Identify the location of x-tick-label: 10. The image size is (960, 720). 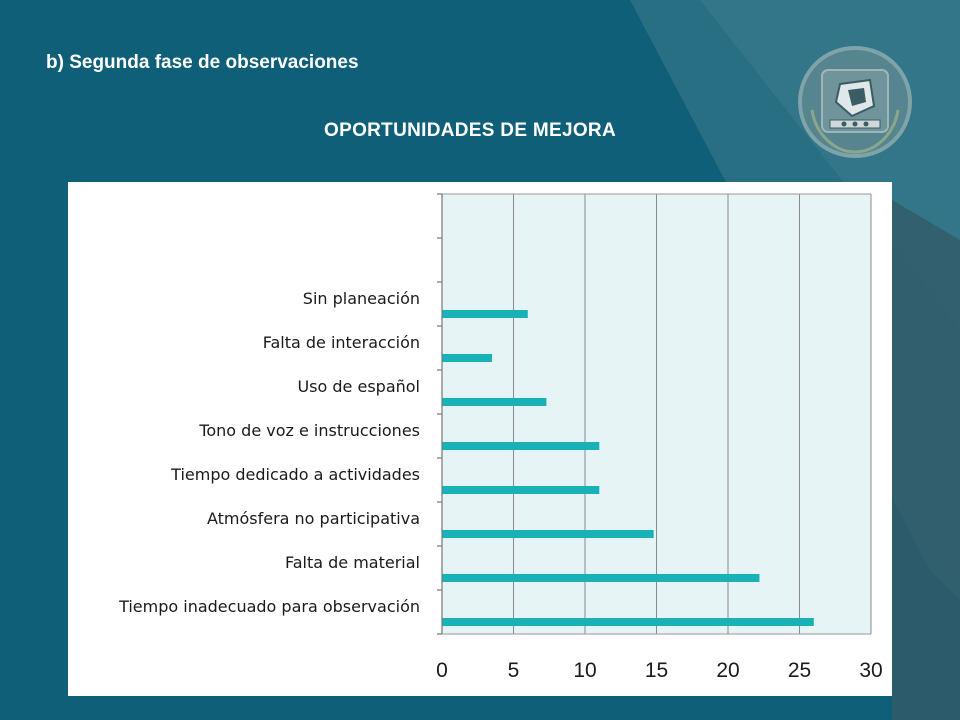
(584, 670).